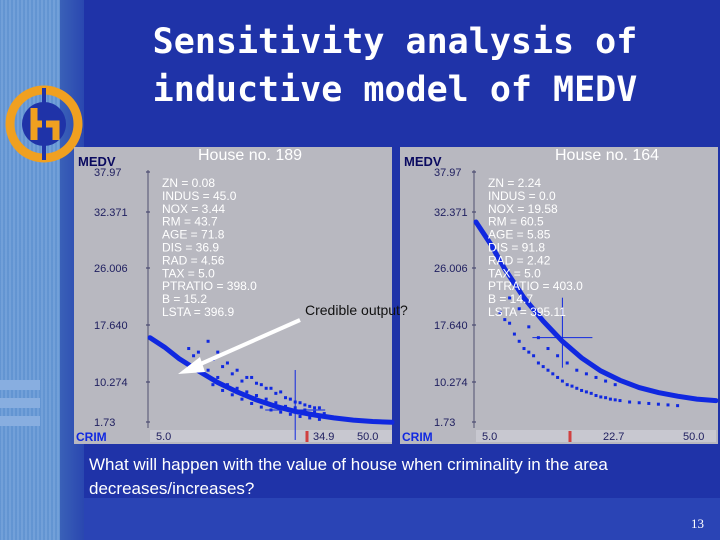 This screenshot has width=720, height=540. Describe the element at coordinates (250, 155) in the screenshot. I see `chart-title-house-189: House no. 189` at that location.